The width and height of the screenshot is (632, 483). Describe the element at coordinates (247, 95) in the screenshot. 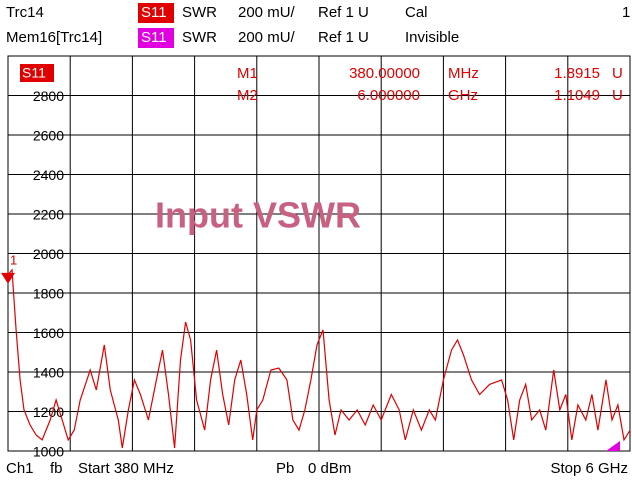

I see `marker-name: M2` at that location.